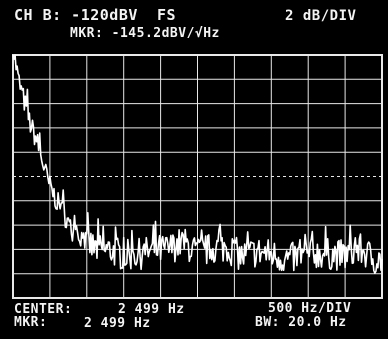  Describe the element at coordinates (301, 322) in the screenshot. I see `bandwidth-readout: BW: 20.0 Hz` at that location.